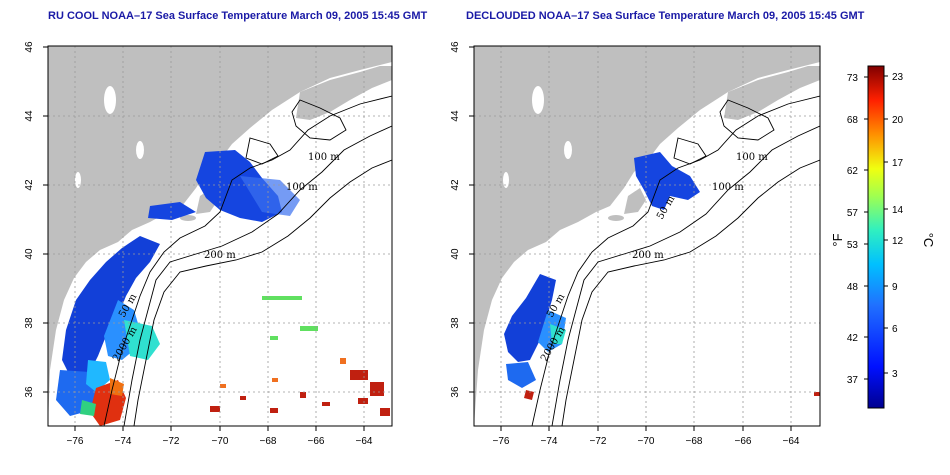 The image size is (950, 475). What do you see at coordinates (898, 241) in the screenshot?
I see `celsius-tick-label: 12` at bounding box center [898, 241].